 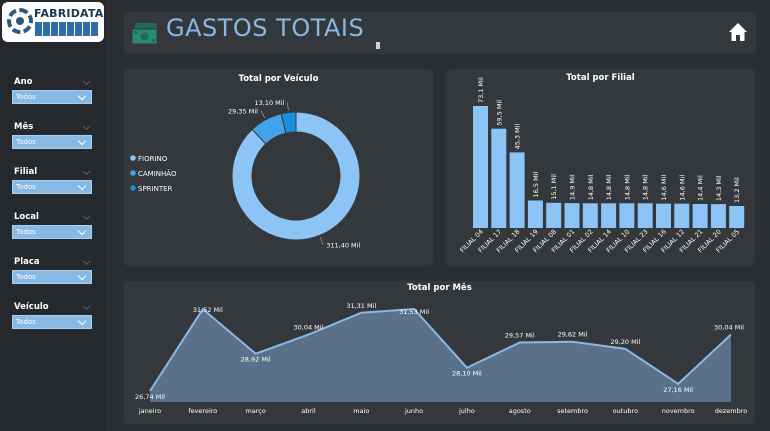 What do you see at coordinates (67, 29) in the screenshot?
I see `solar-panel-icon` at bounding box center [67, 29].